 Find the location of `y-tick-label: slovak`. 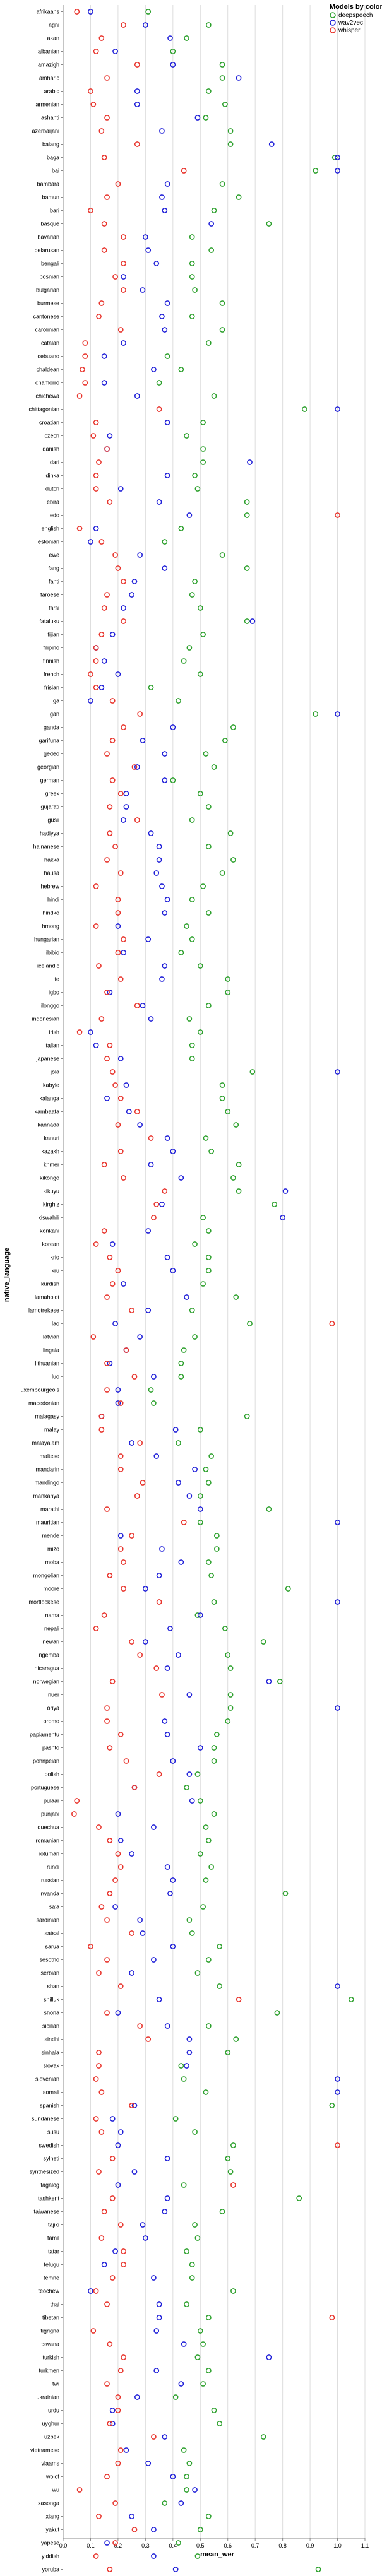

y-tick-label: slovak is located at coordinates (51, 2066).